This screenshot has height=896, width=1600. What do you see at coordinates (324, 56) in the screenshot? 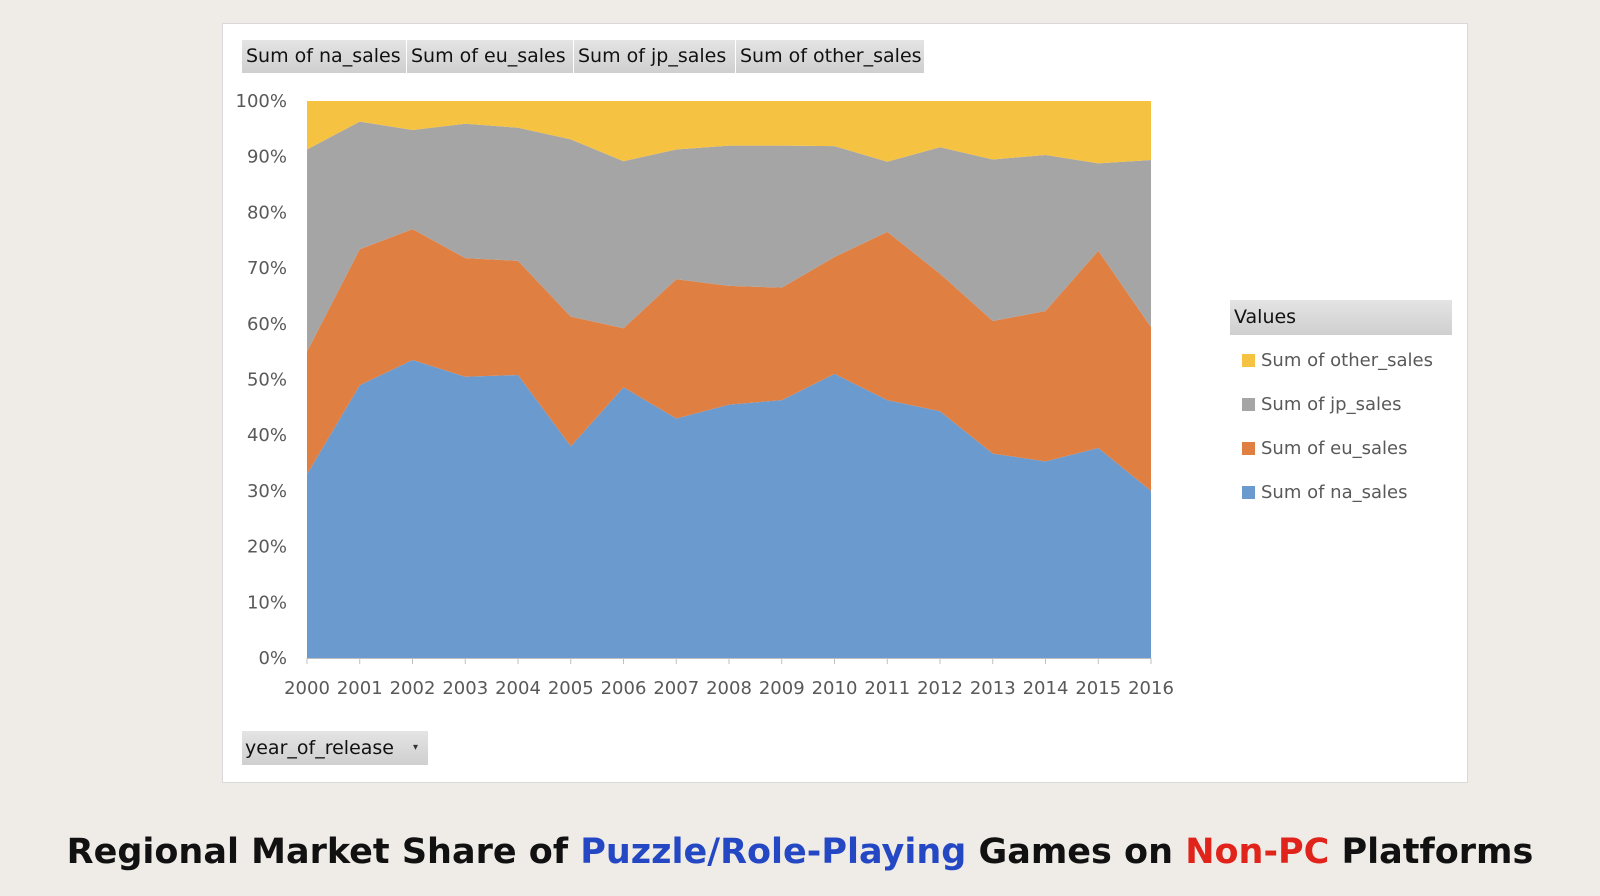
I see `field-button-na-sales: Sum of na_sales` at bounding box center [324, 56].